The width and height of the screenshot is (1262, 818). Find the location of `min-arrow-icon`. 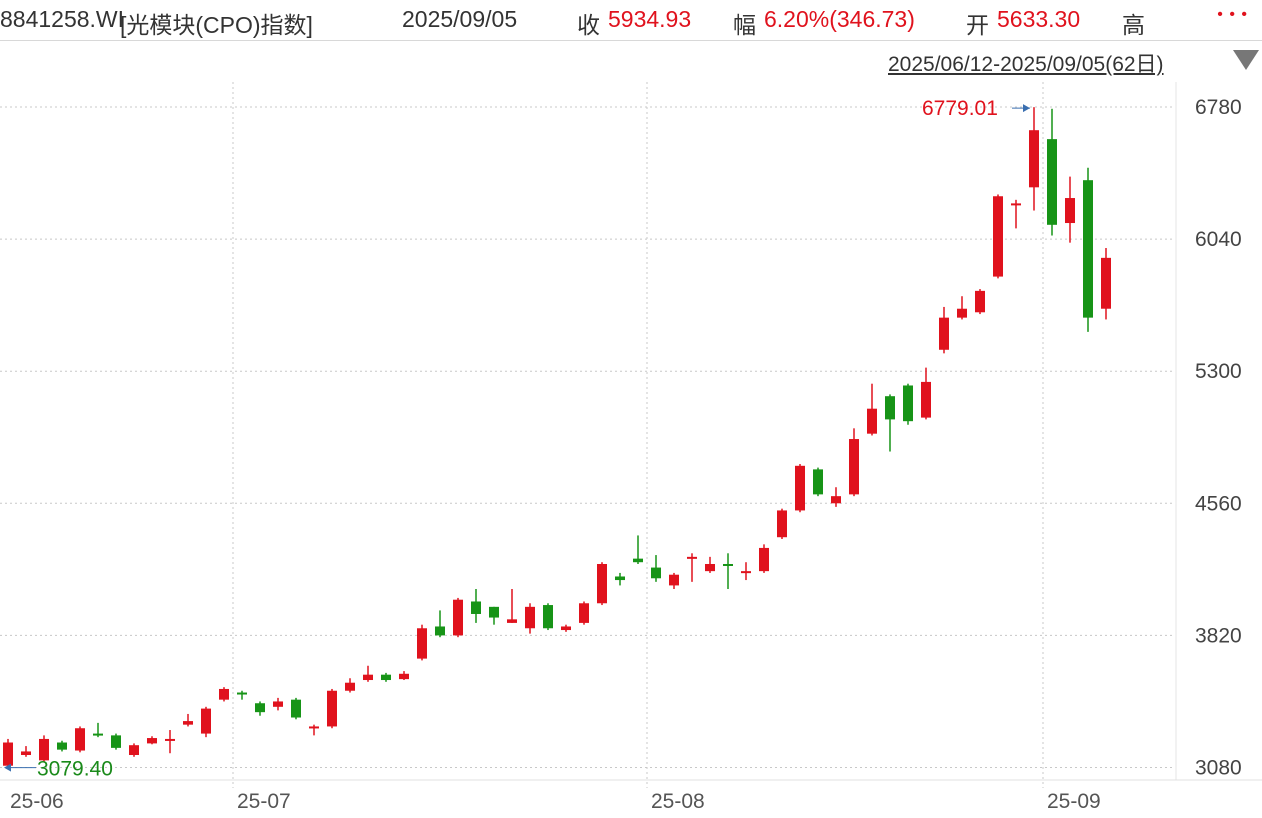

min-arrow-icon is located at coordinates (7, 767).